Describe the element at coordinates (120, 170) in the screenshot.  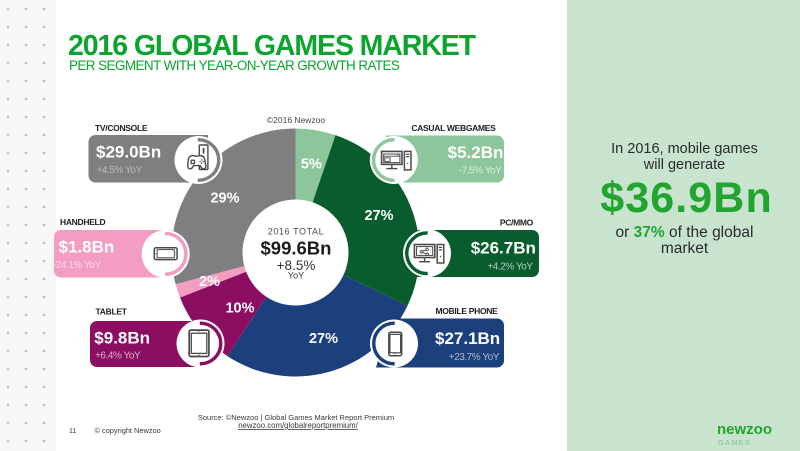
I see `svg-text: +4.5% YoY` at that location.